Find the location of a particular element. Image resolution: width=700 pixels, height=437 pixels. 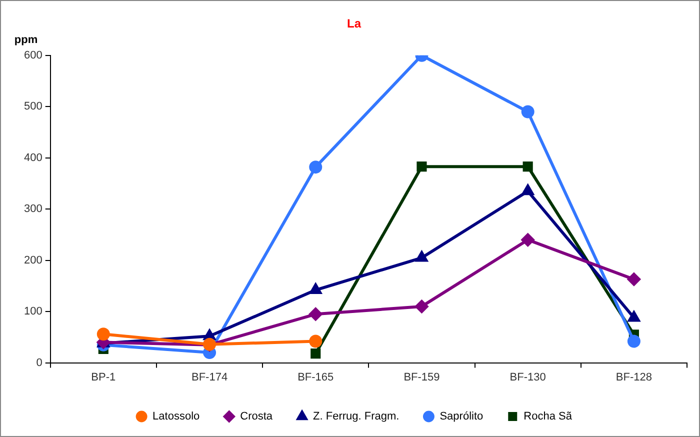

y-tick-label: 0 is located at coordinates (39, 362).